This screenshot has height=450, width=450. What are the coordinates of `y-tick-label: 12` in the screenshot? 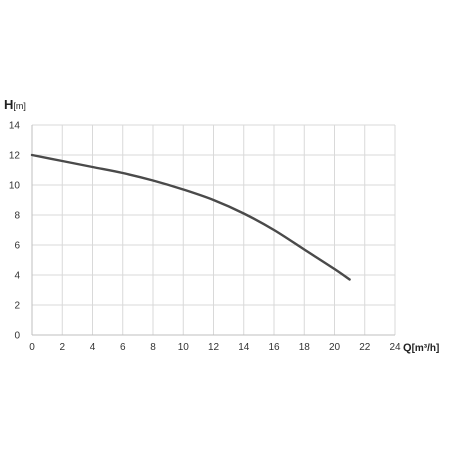 It's located at (15, 156).